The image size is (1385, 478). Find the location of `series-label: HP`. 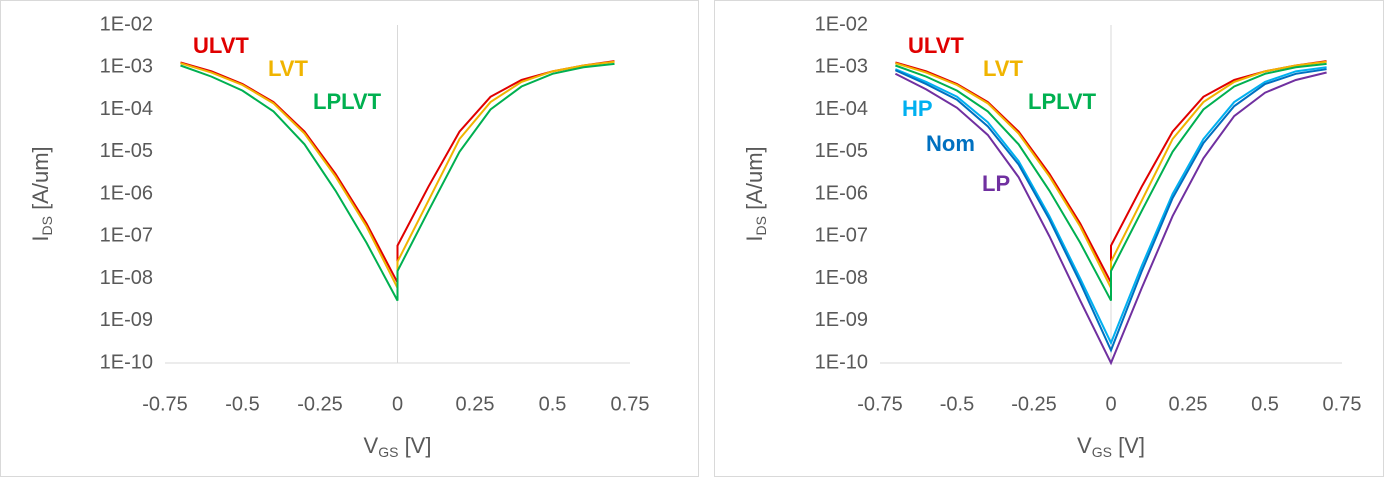

series-label: HP is located at coordinates (917, 108).